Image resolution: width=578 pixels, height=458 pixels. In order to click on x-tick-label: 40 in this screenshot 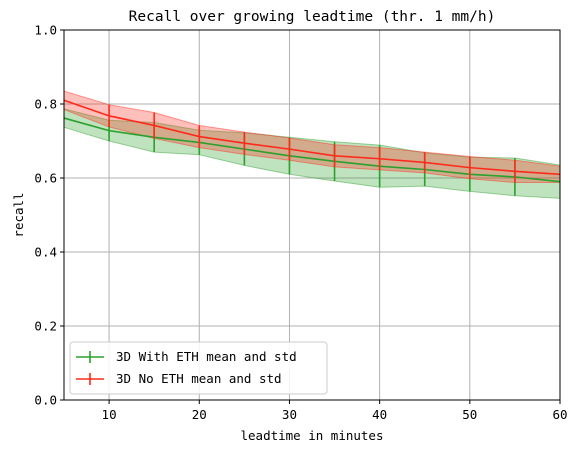, I will do `click(379, 414)`.